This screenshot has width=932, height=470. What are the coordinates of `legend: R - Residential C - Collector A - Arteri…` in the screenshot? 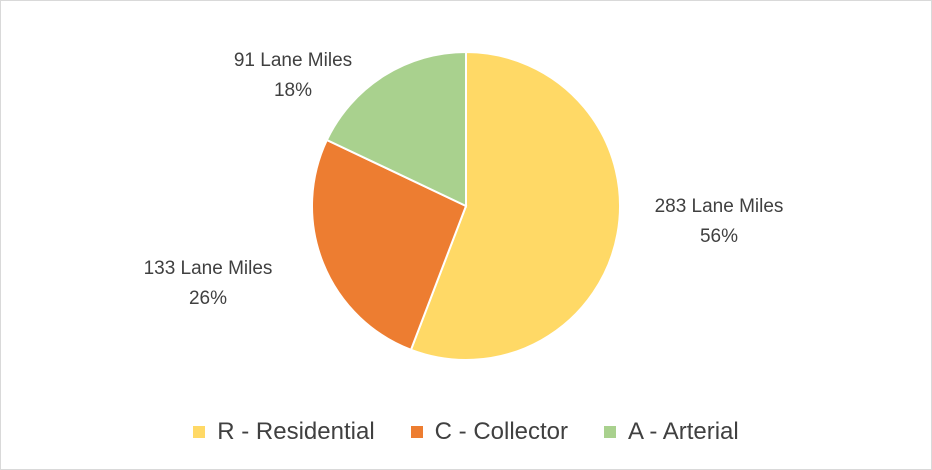 It's located at (466, 432).